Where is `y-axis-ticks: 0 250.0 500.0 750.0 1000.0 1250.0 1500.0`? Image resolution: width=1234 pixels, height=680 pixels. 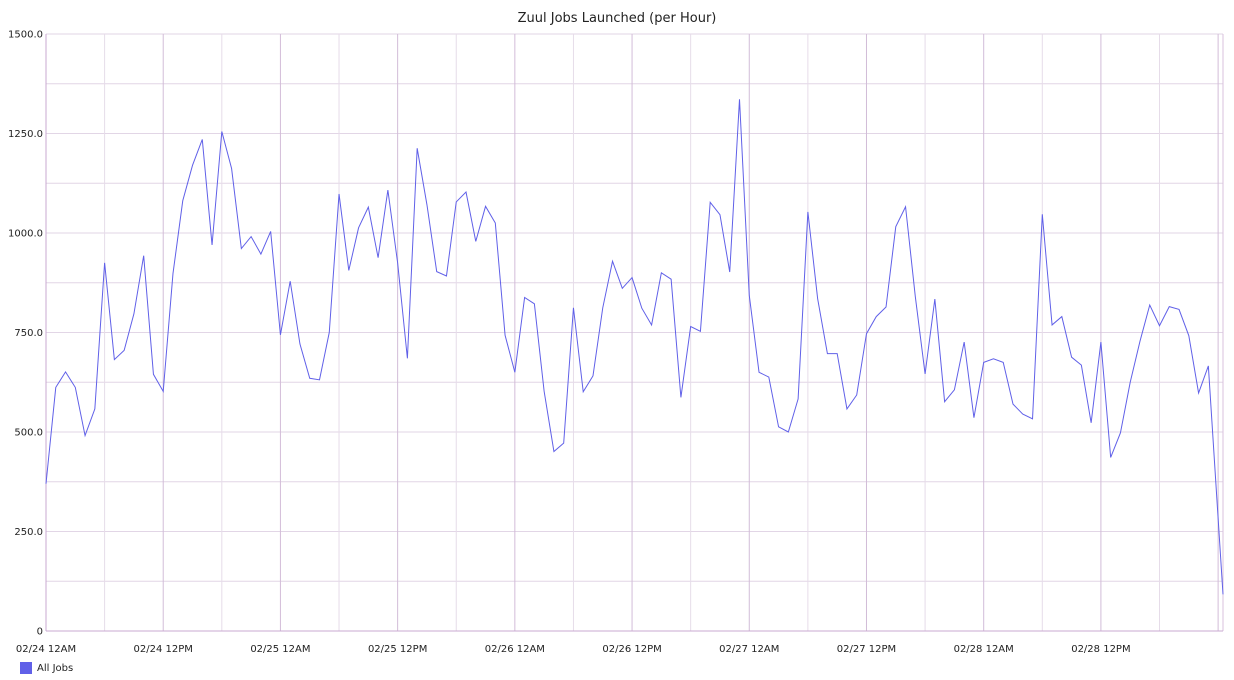
y-axis-ticks: 0 250.0 500.0 750.0 1000.0 1250.0 1500.0 is located at coordinates (25, 334).